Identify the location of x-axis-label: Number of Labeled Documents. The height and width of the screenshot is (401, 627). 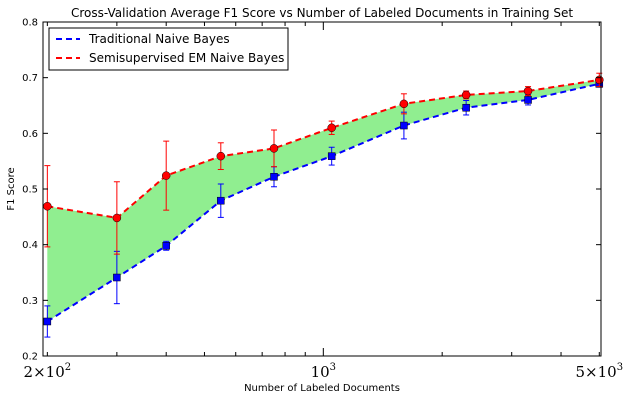
(322, 388).